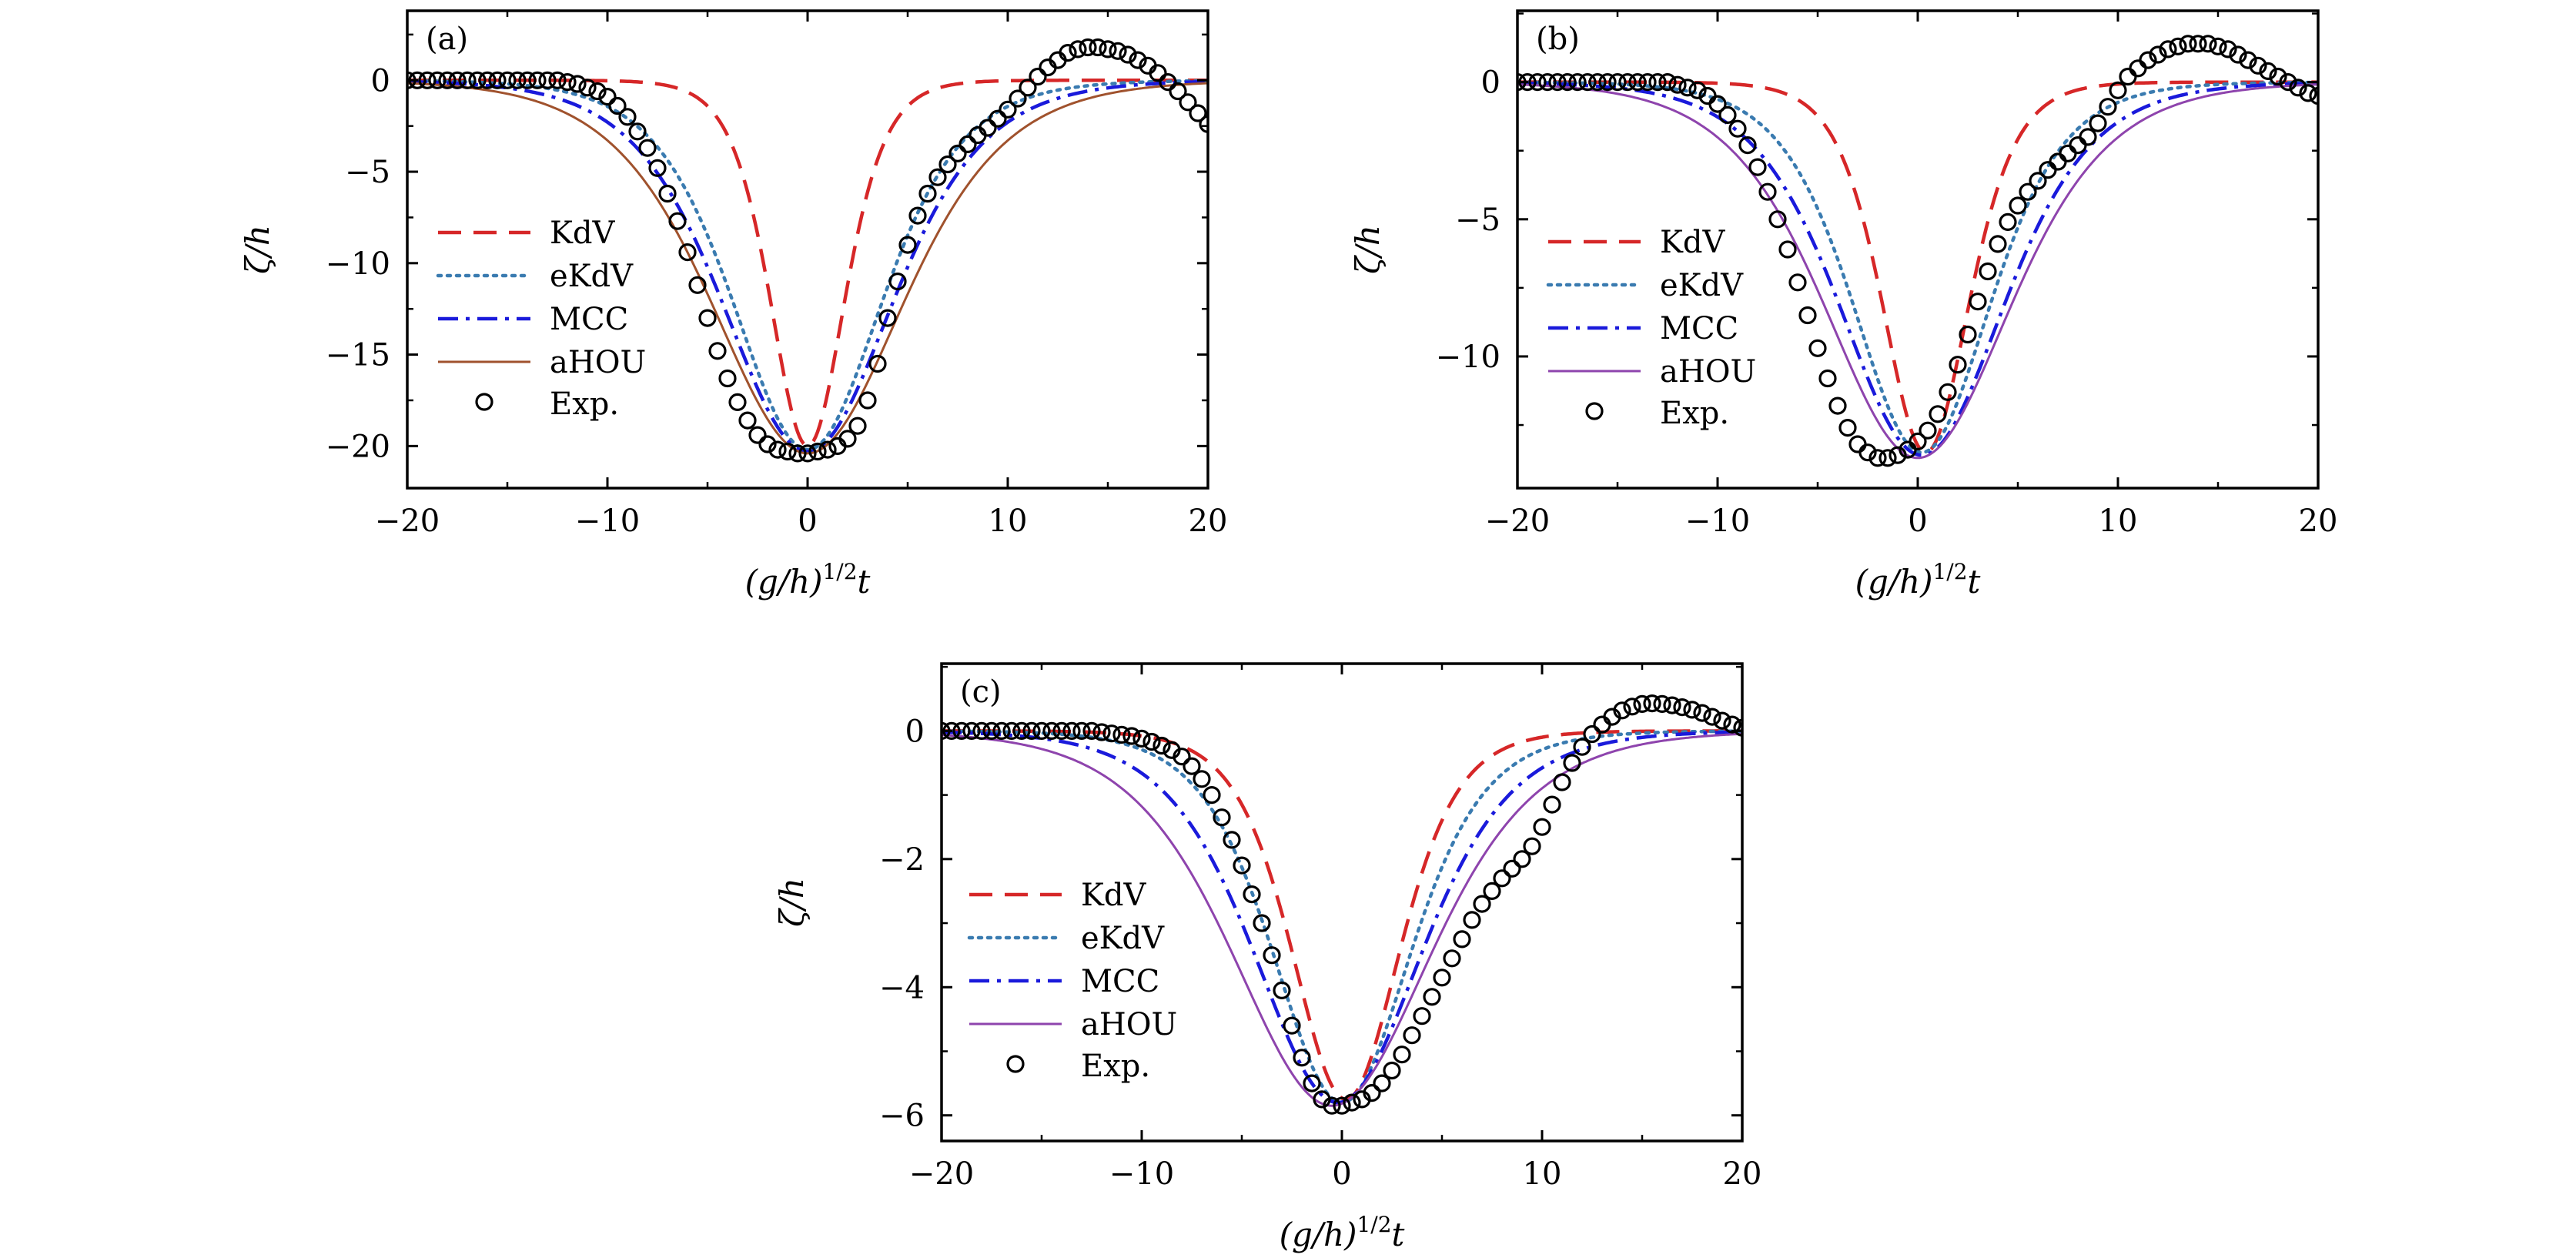  I want to click on y-tick-label: 0, so click(1491, 83).